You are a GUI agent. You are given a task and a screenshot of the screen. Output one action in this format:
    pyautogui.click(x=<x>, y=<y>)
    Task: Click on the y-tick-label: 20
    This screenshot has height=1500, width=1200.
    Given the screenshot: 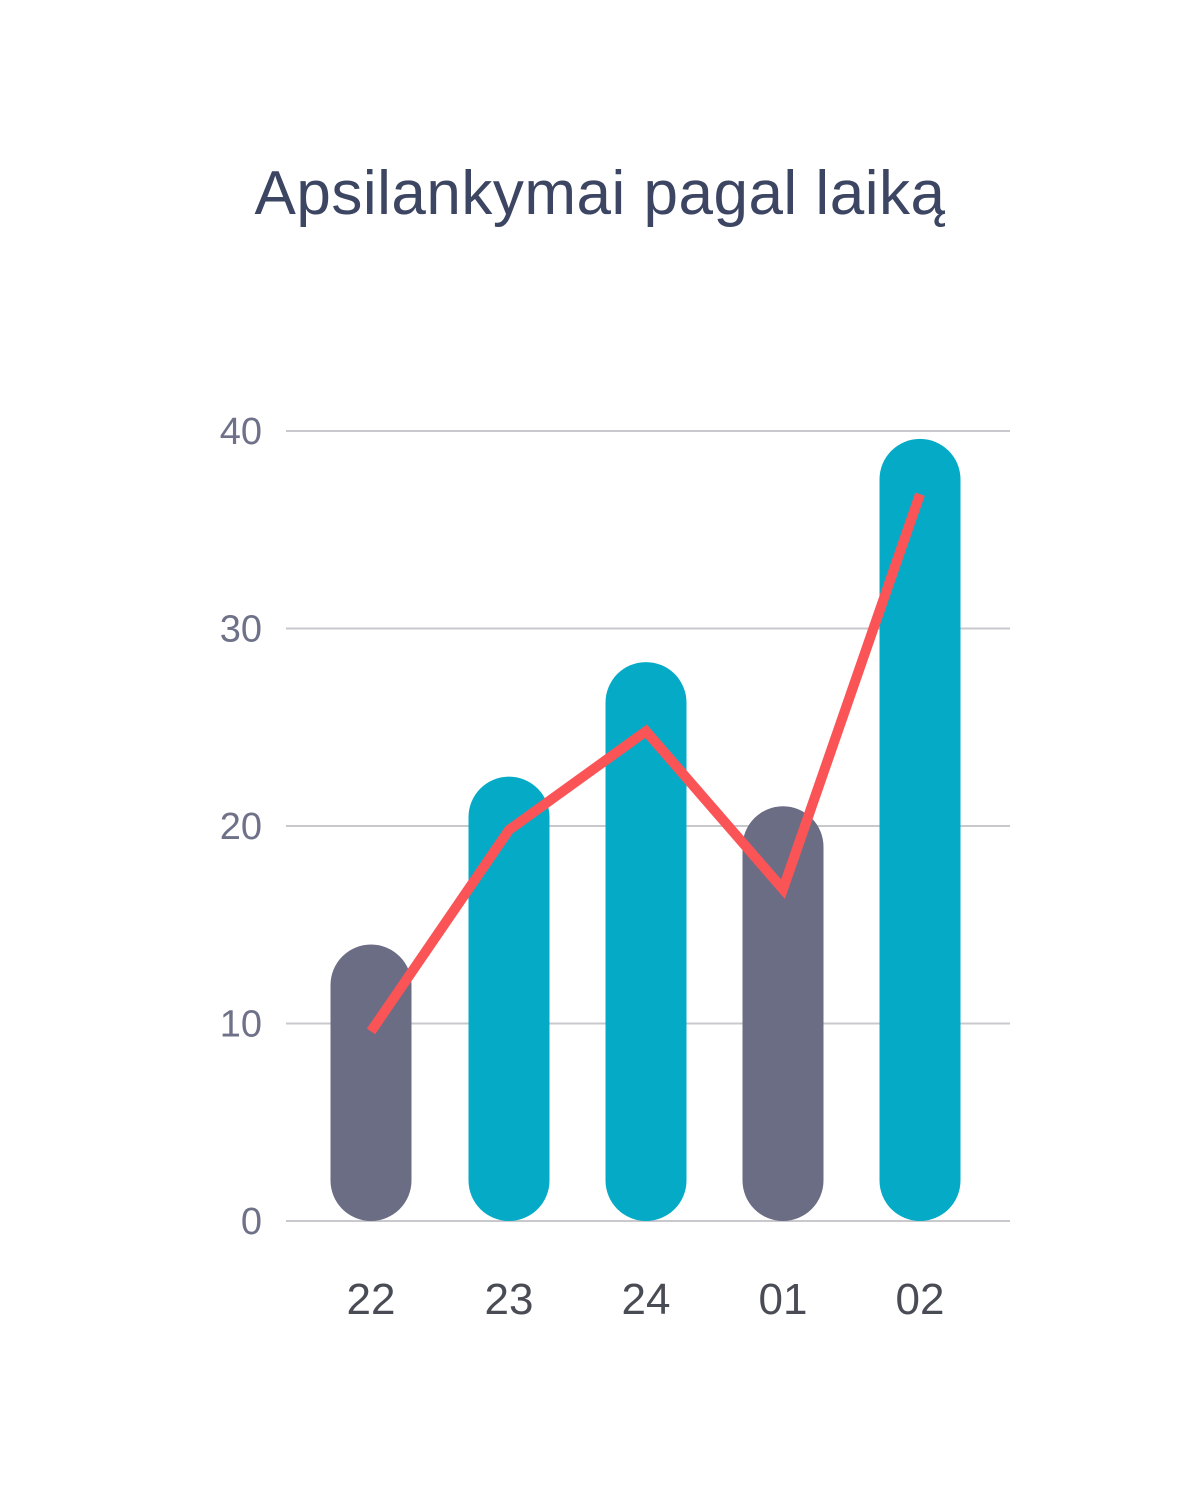 What is the action you would take?
    pyautogui.click(x=241, y=827)
    